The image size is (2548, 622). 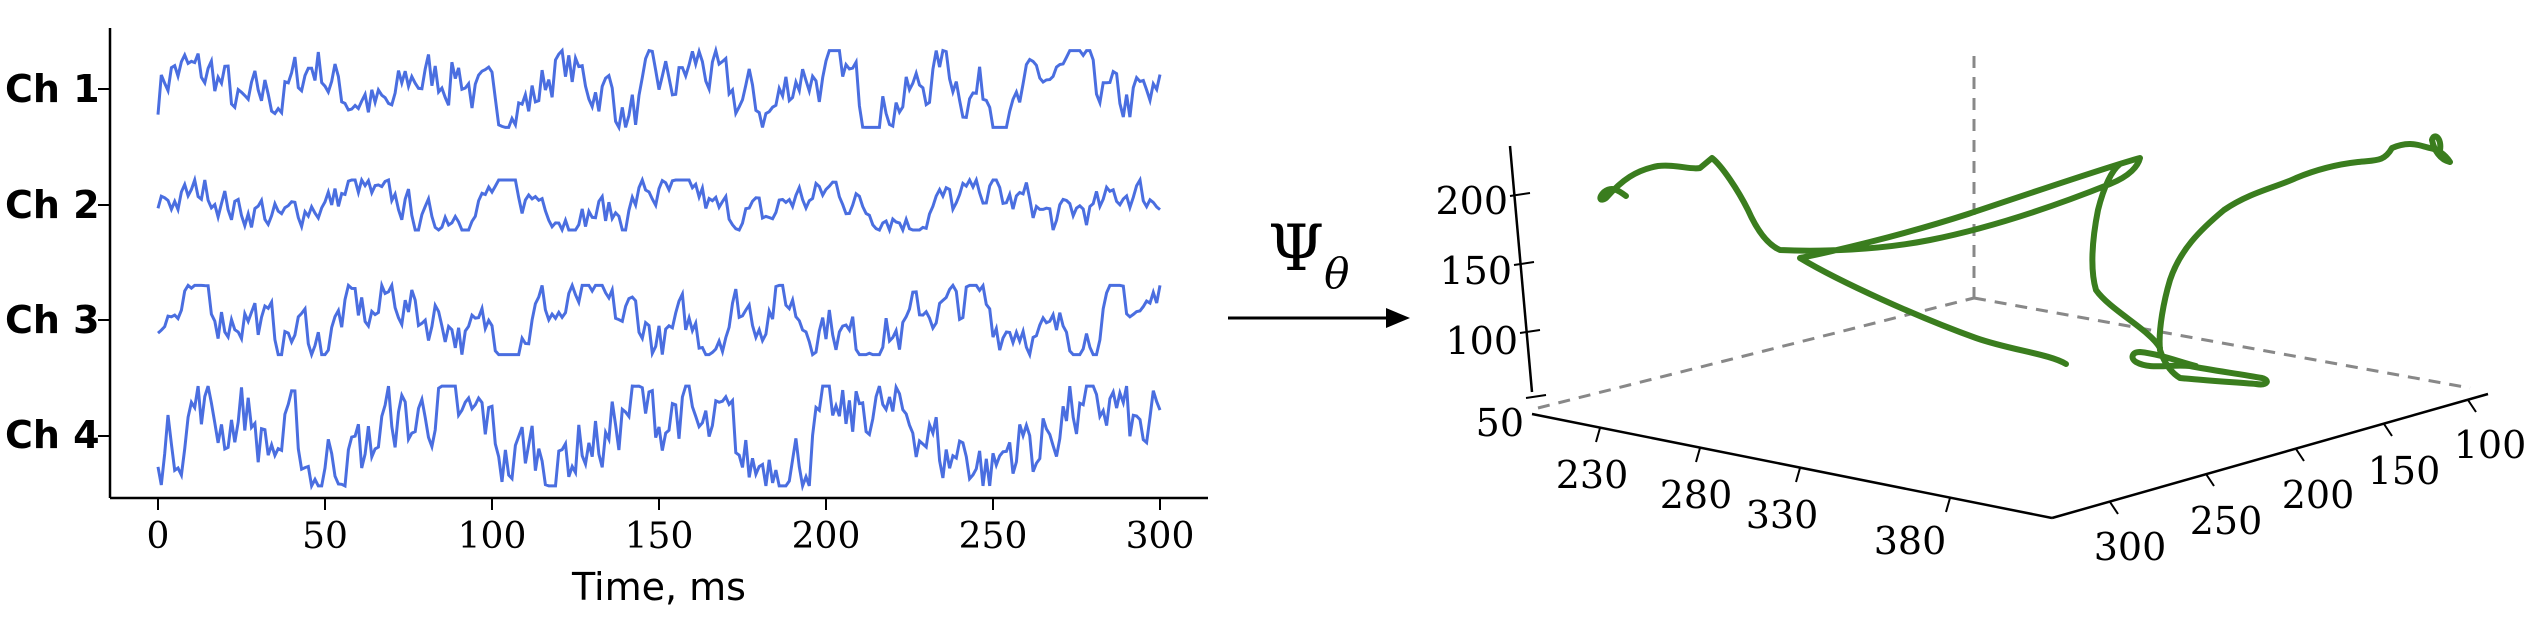 I want to click on pane-edge-right-floor, so click(x=2222, y=343).